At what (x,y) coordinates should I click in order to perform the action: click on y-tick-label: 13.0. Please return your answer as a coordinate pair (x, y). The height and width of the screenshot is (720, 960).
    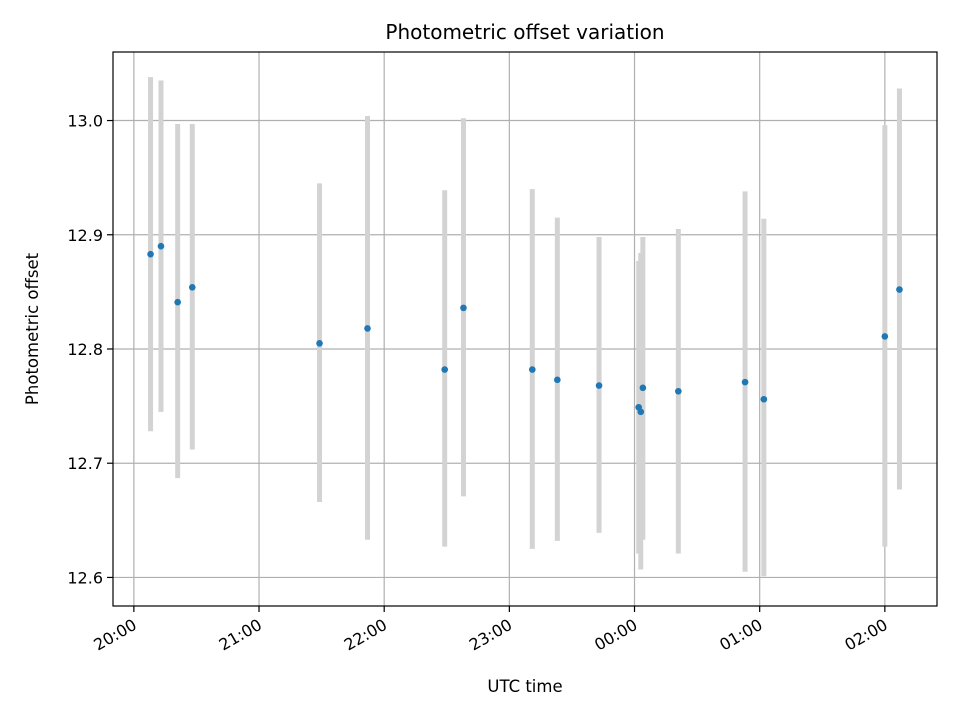
    Looking at the image, I should click on (85, 121).